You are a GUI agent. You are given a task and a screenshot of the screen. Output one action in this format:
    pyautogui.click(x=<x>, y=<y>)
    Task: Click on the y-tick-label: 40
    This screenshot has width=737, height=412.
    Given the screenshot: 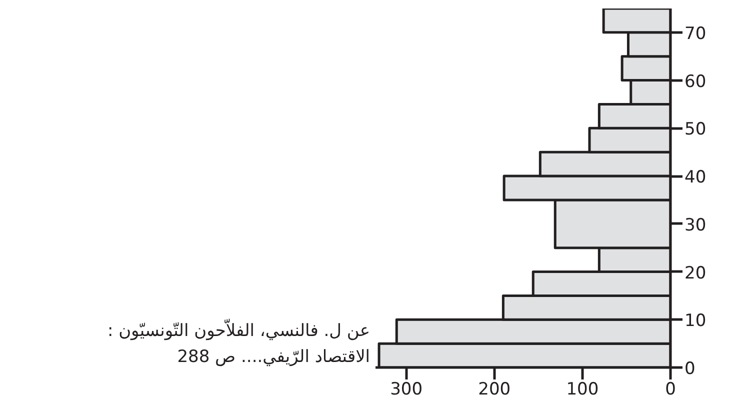 What is the action you would take?
    pyautogui.click(x=695, y=178)
    